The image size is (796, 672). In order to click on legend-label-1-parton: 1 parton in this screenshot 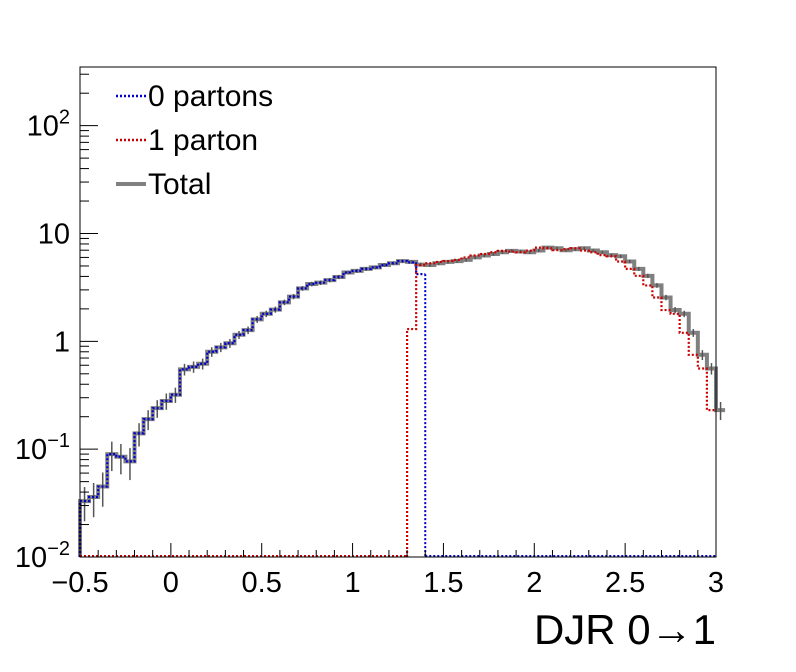, I will do `click(203, 140)`.